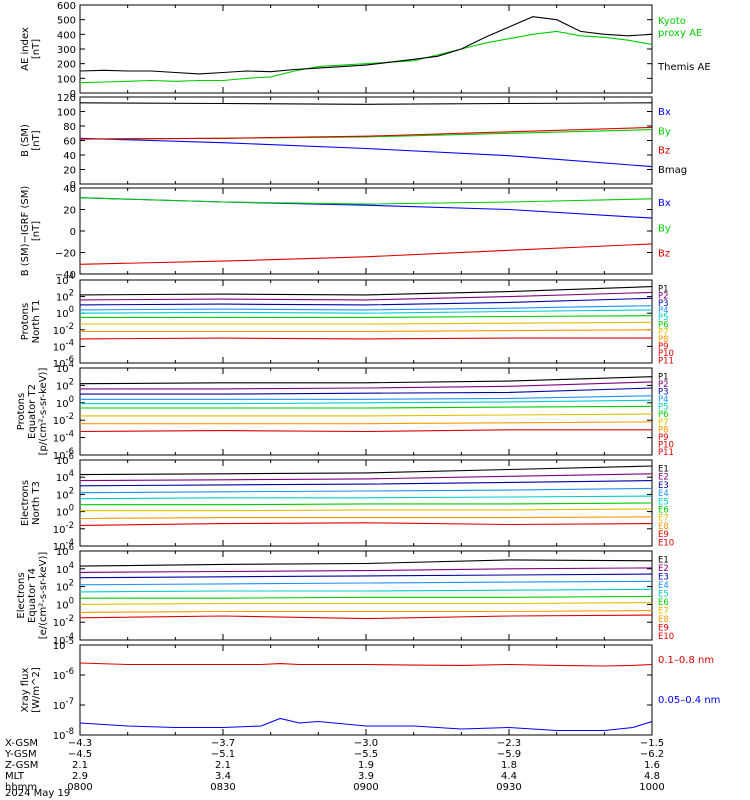 The width and height of the screenshot is (750, 800). I want to click on legend-item: E4, so click(663, 586).